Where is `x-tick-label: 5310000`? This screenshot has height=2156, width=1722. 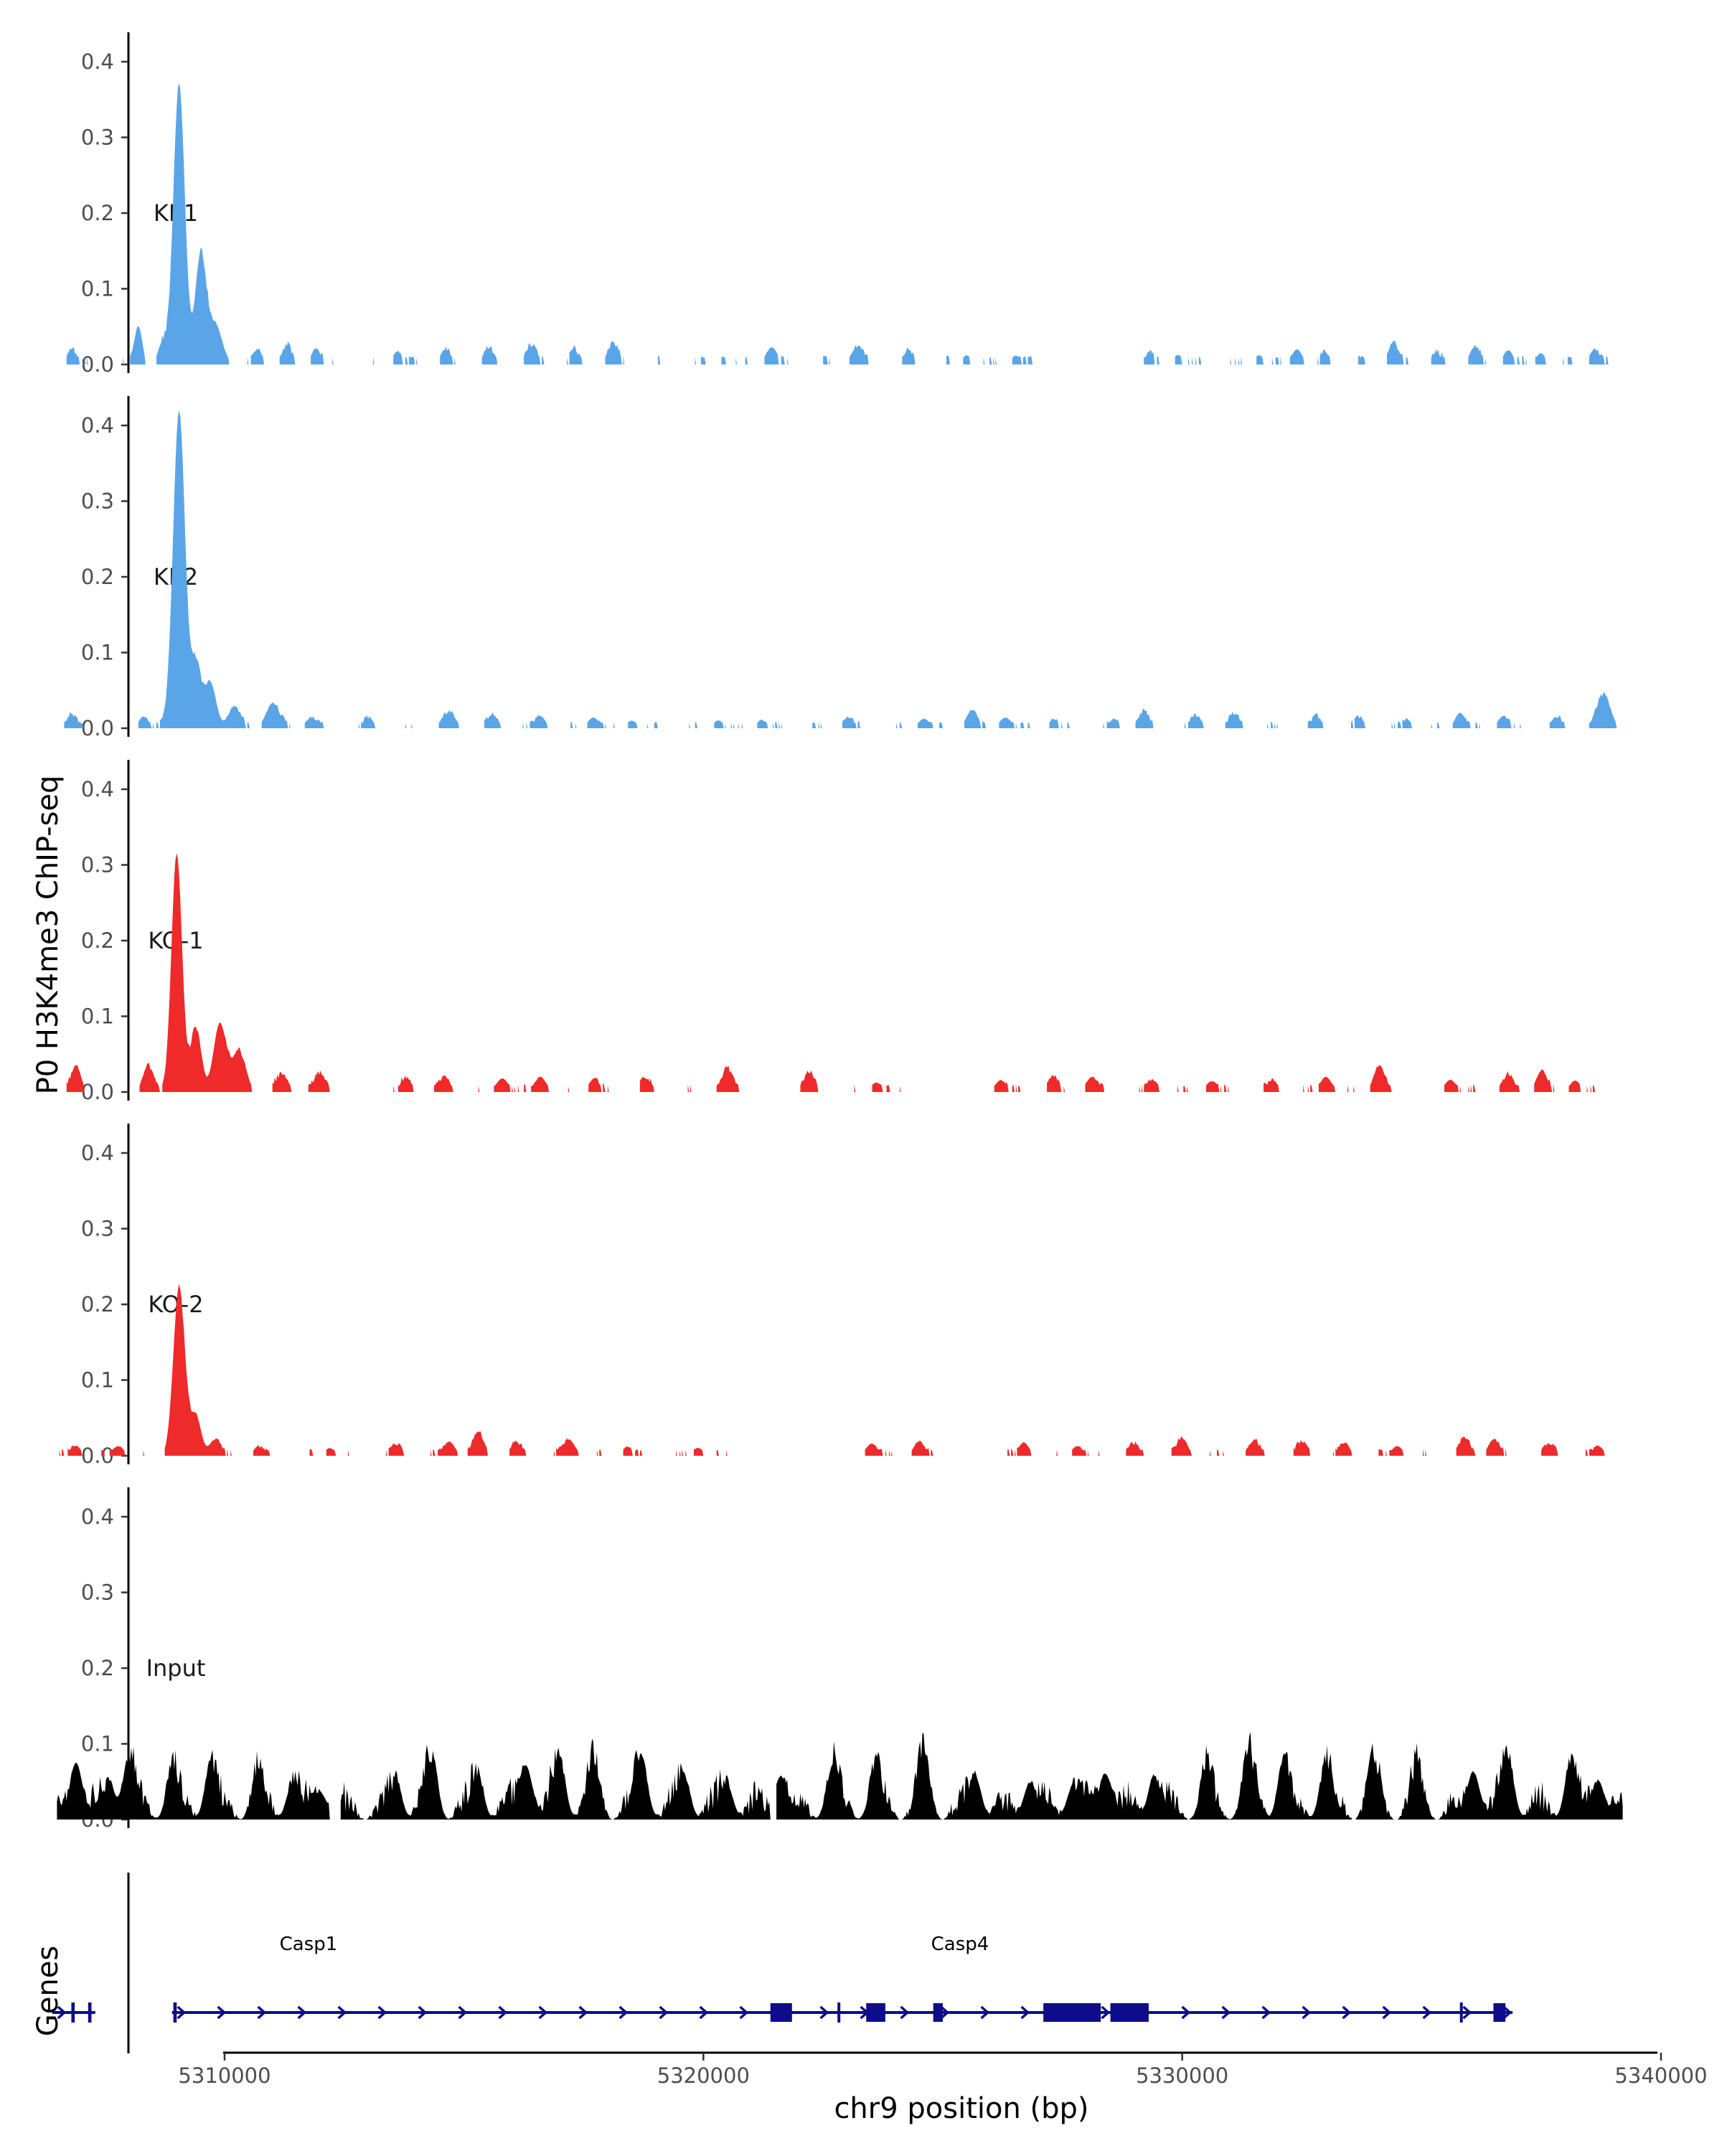 x-tick-label: 5310000 is located at coordinates (224, 2075).